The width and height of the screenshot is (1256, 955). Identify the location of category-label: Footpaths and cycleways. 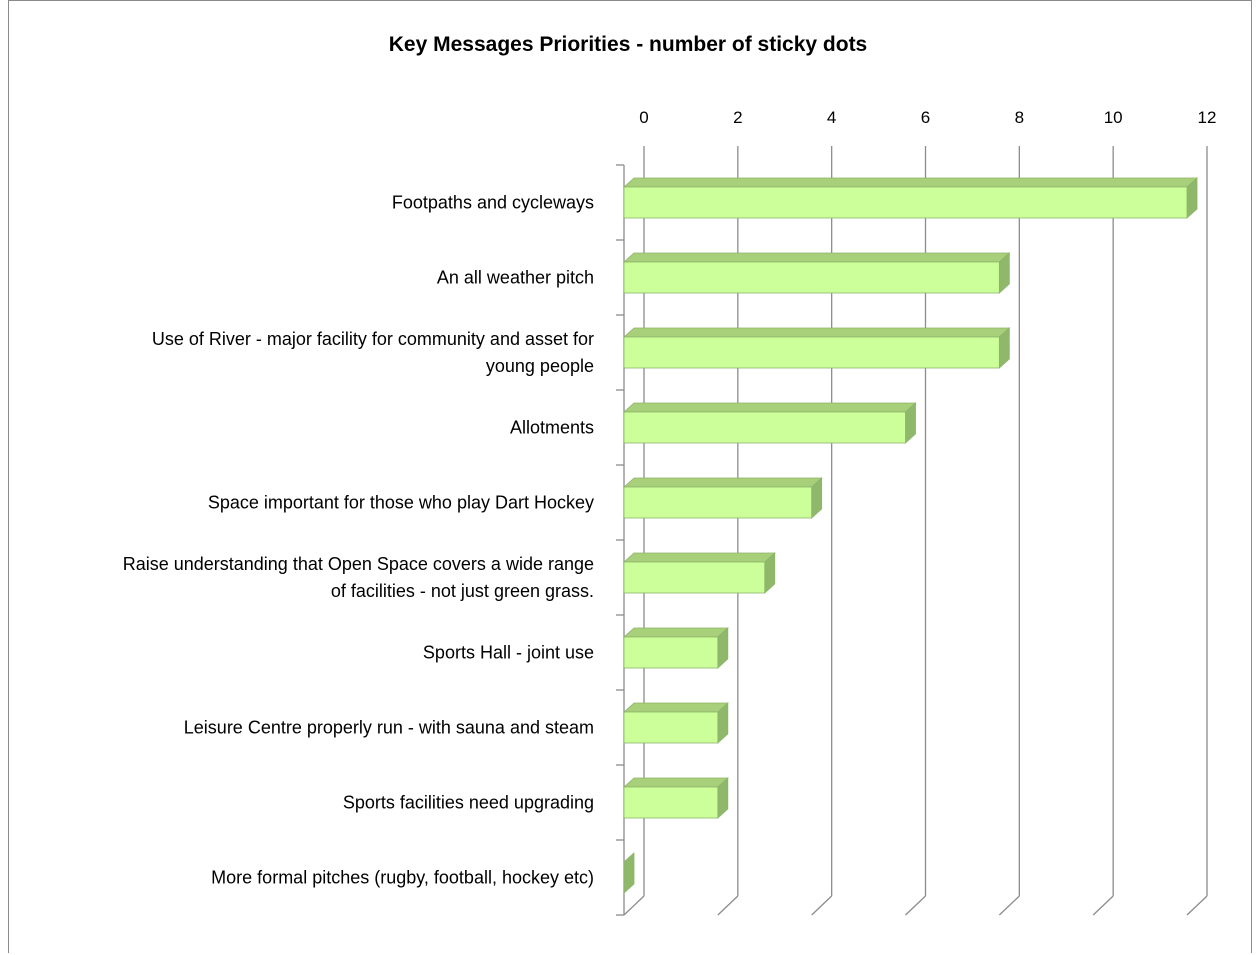
(493, 203).